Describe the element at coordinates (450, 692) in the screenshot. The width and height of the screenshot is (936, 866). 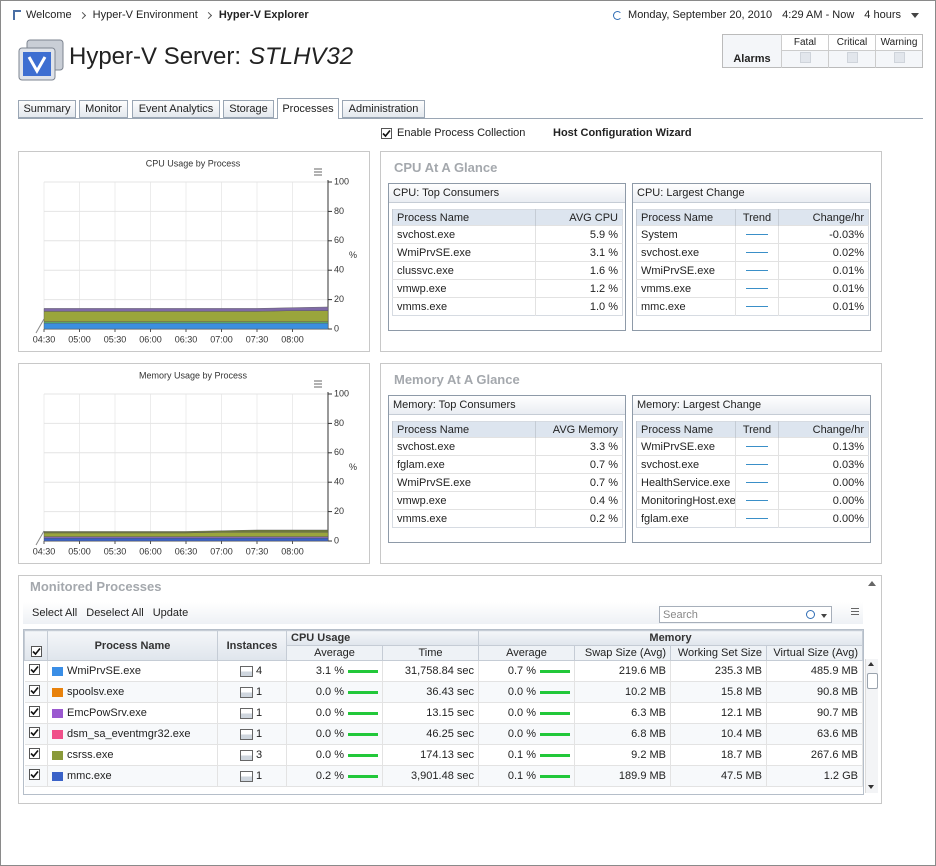
I see `metric-text: 36.43 sec` at that location.